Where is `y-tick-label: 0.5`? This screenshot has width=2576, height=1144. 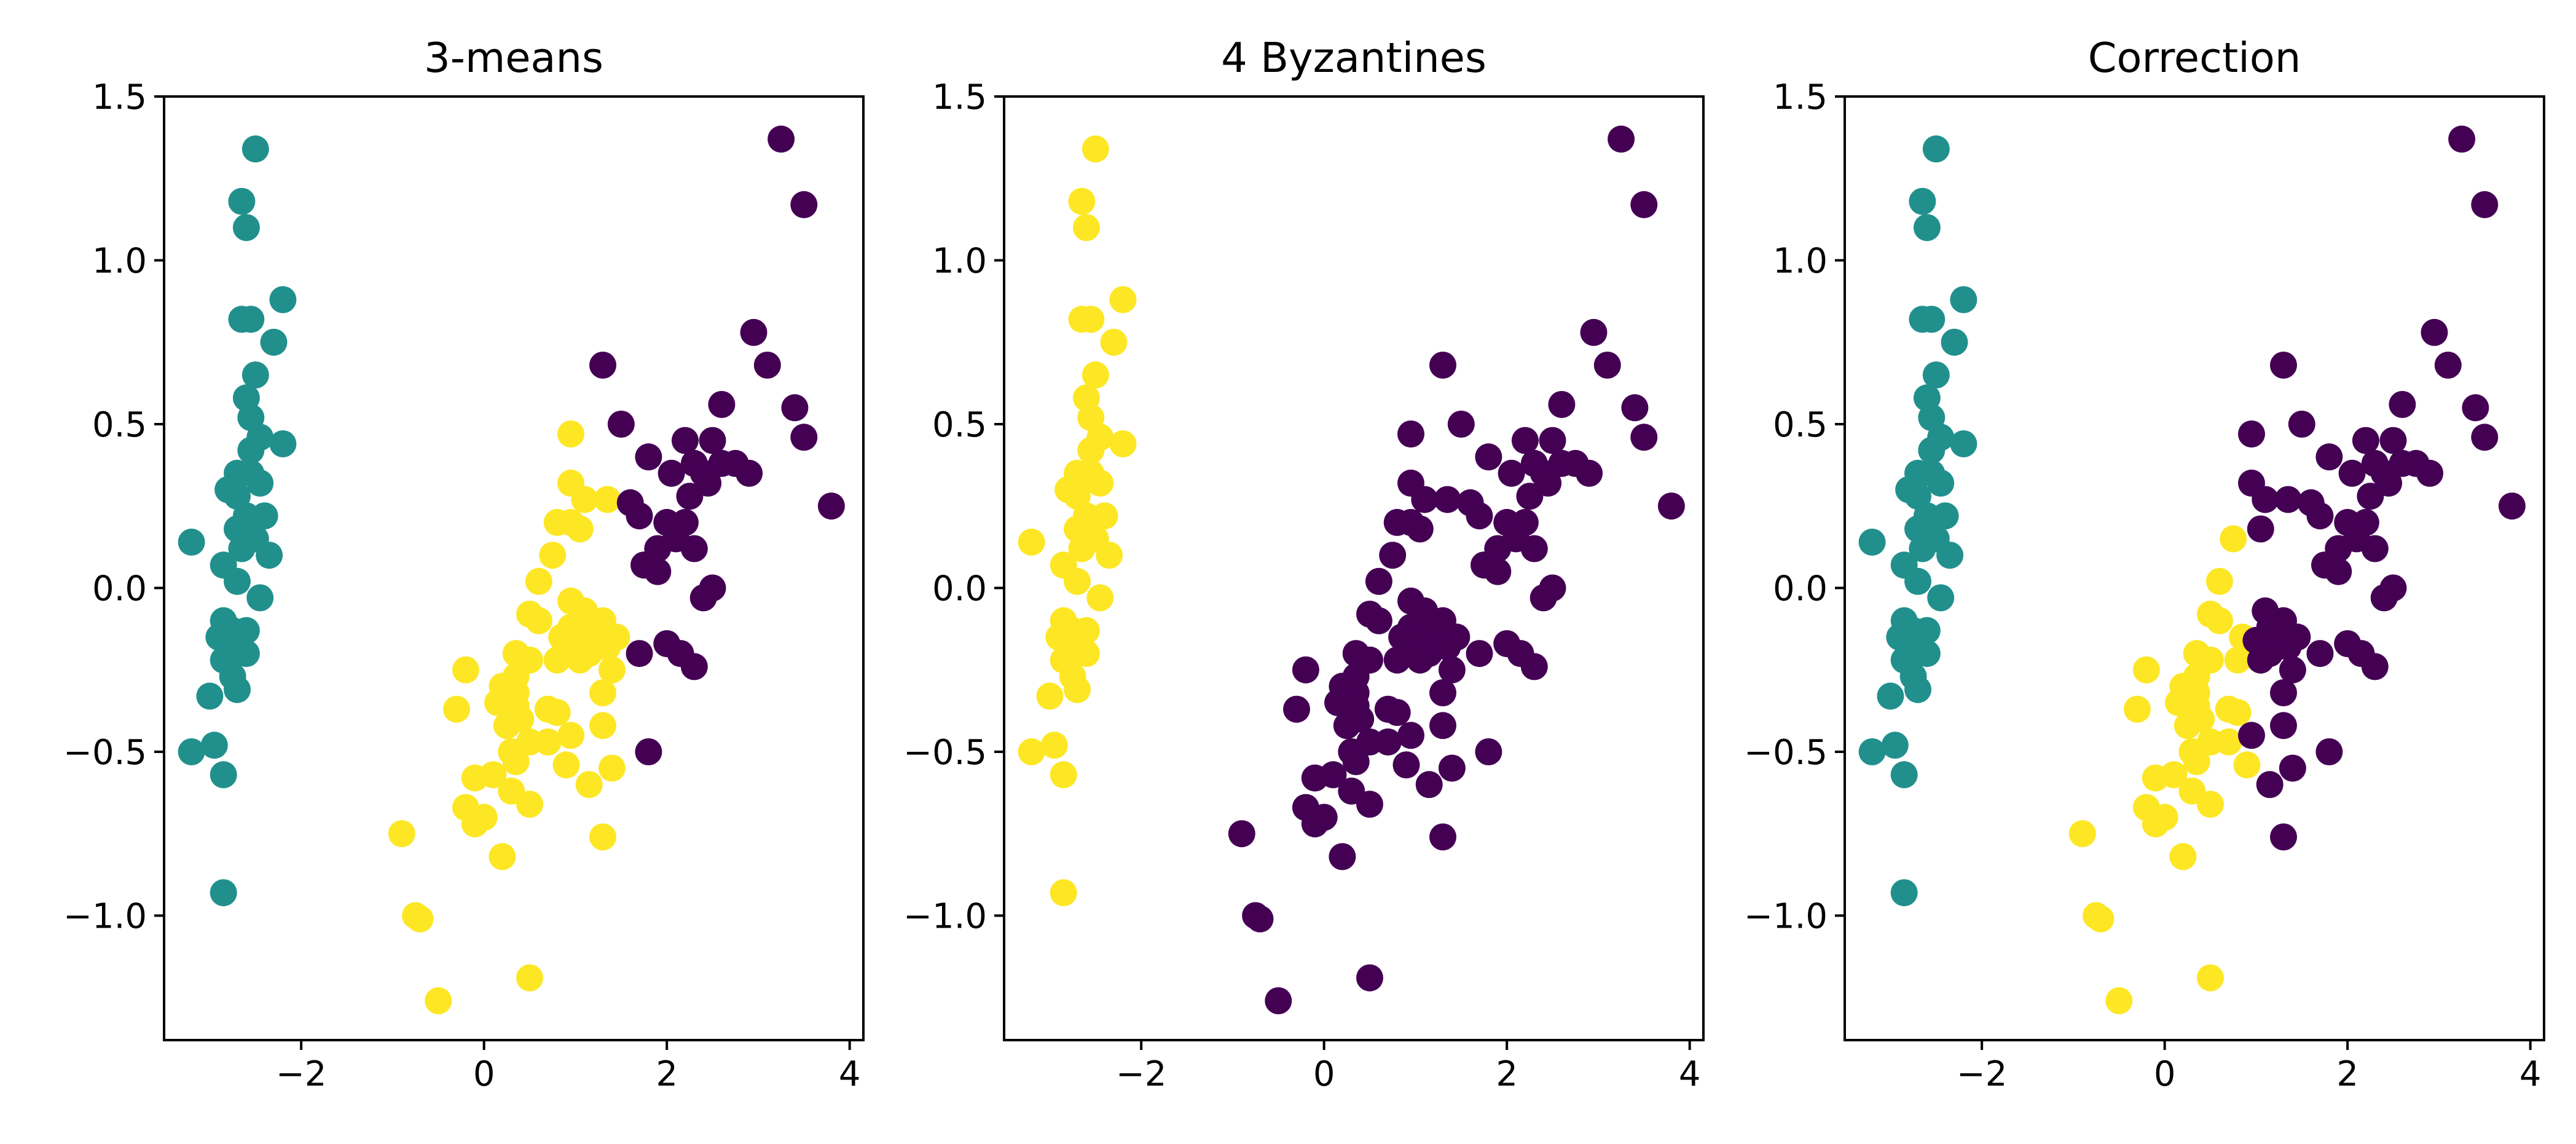 y-tick-label: 0.5 is located at coordinates (119, 425).